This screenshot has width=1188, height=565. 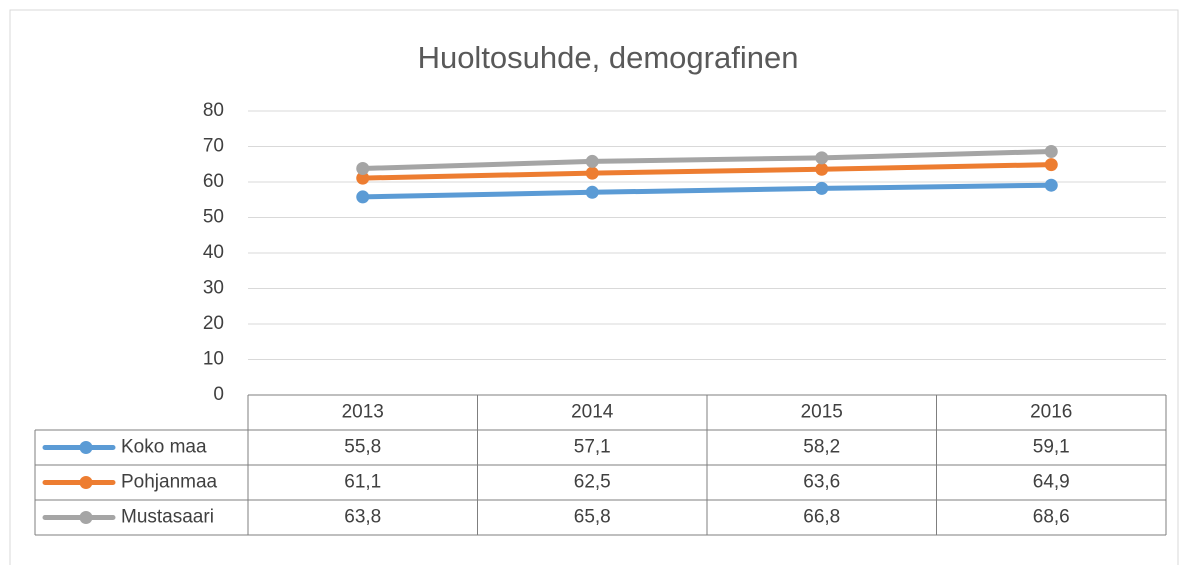 I want to click on x-tick-label: 2014, so click(x=592, y=412).